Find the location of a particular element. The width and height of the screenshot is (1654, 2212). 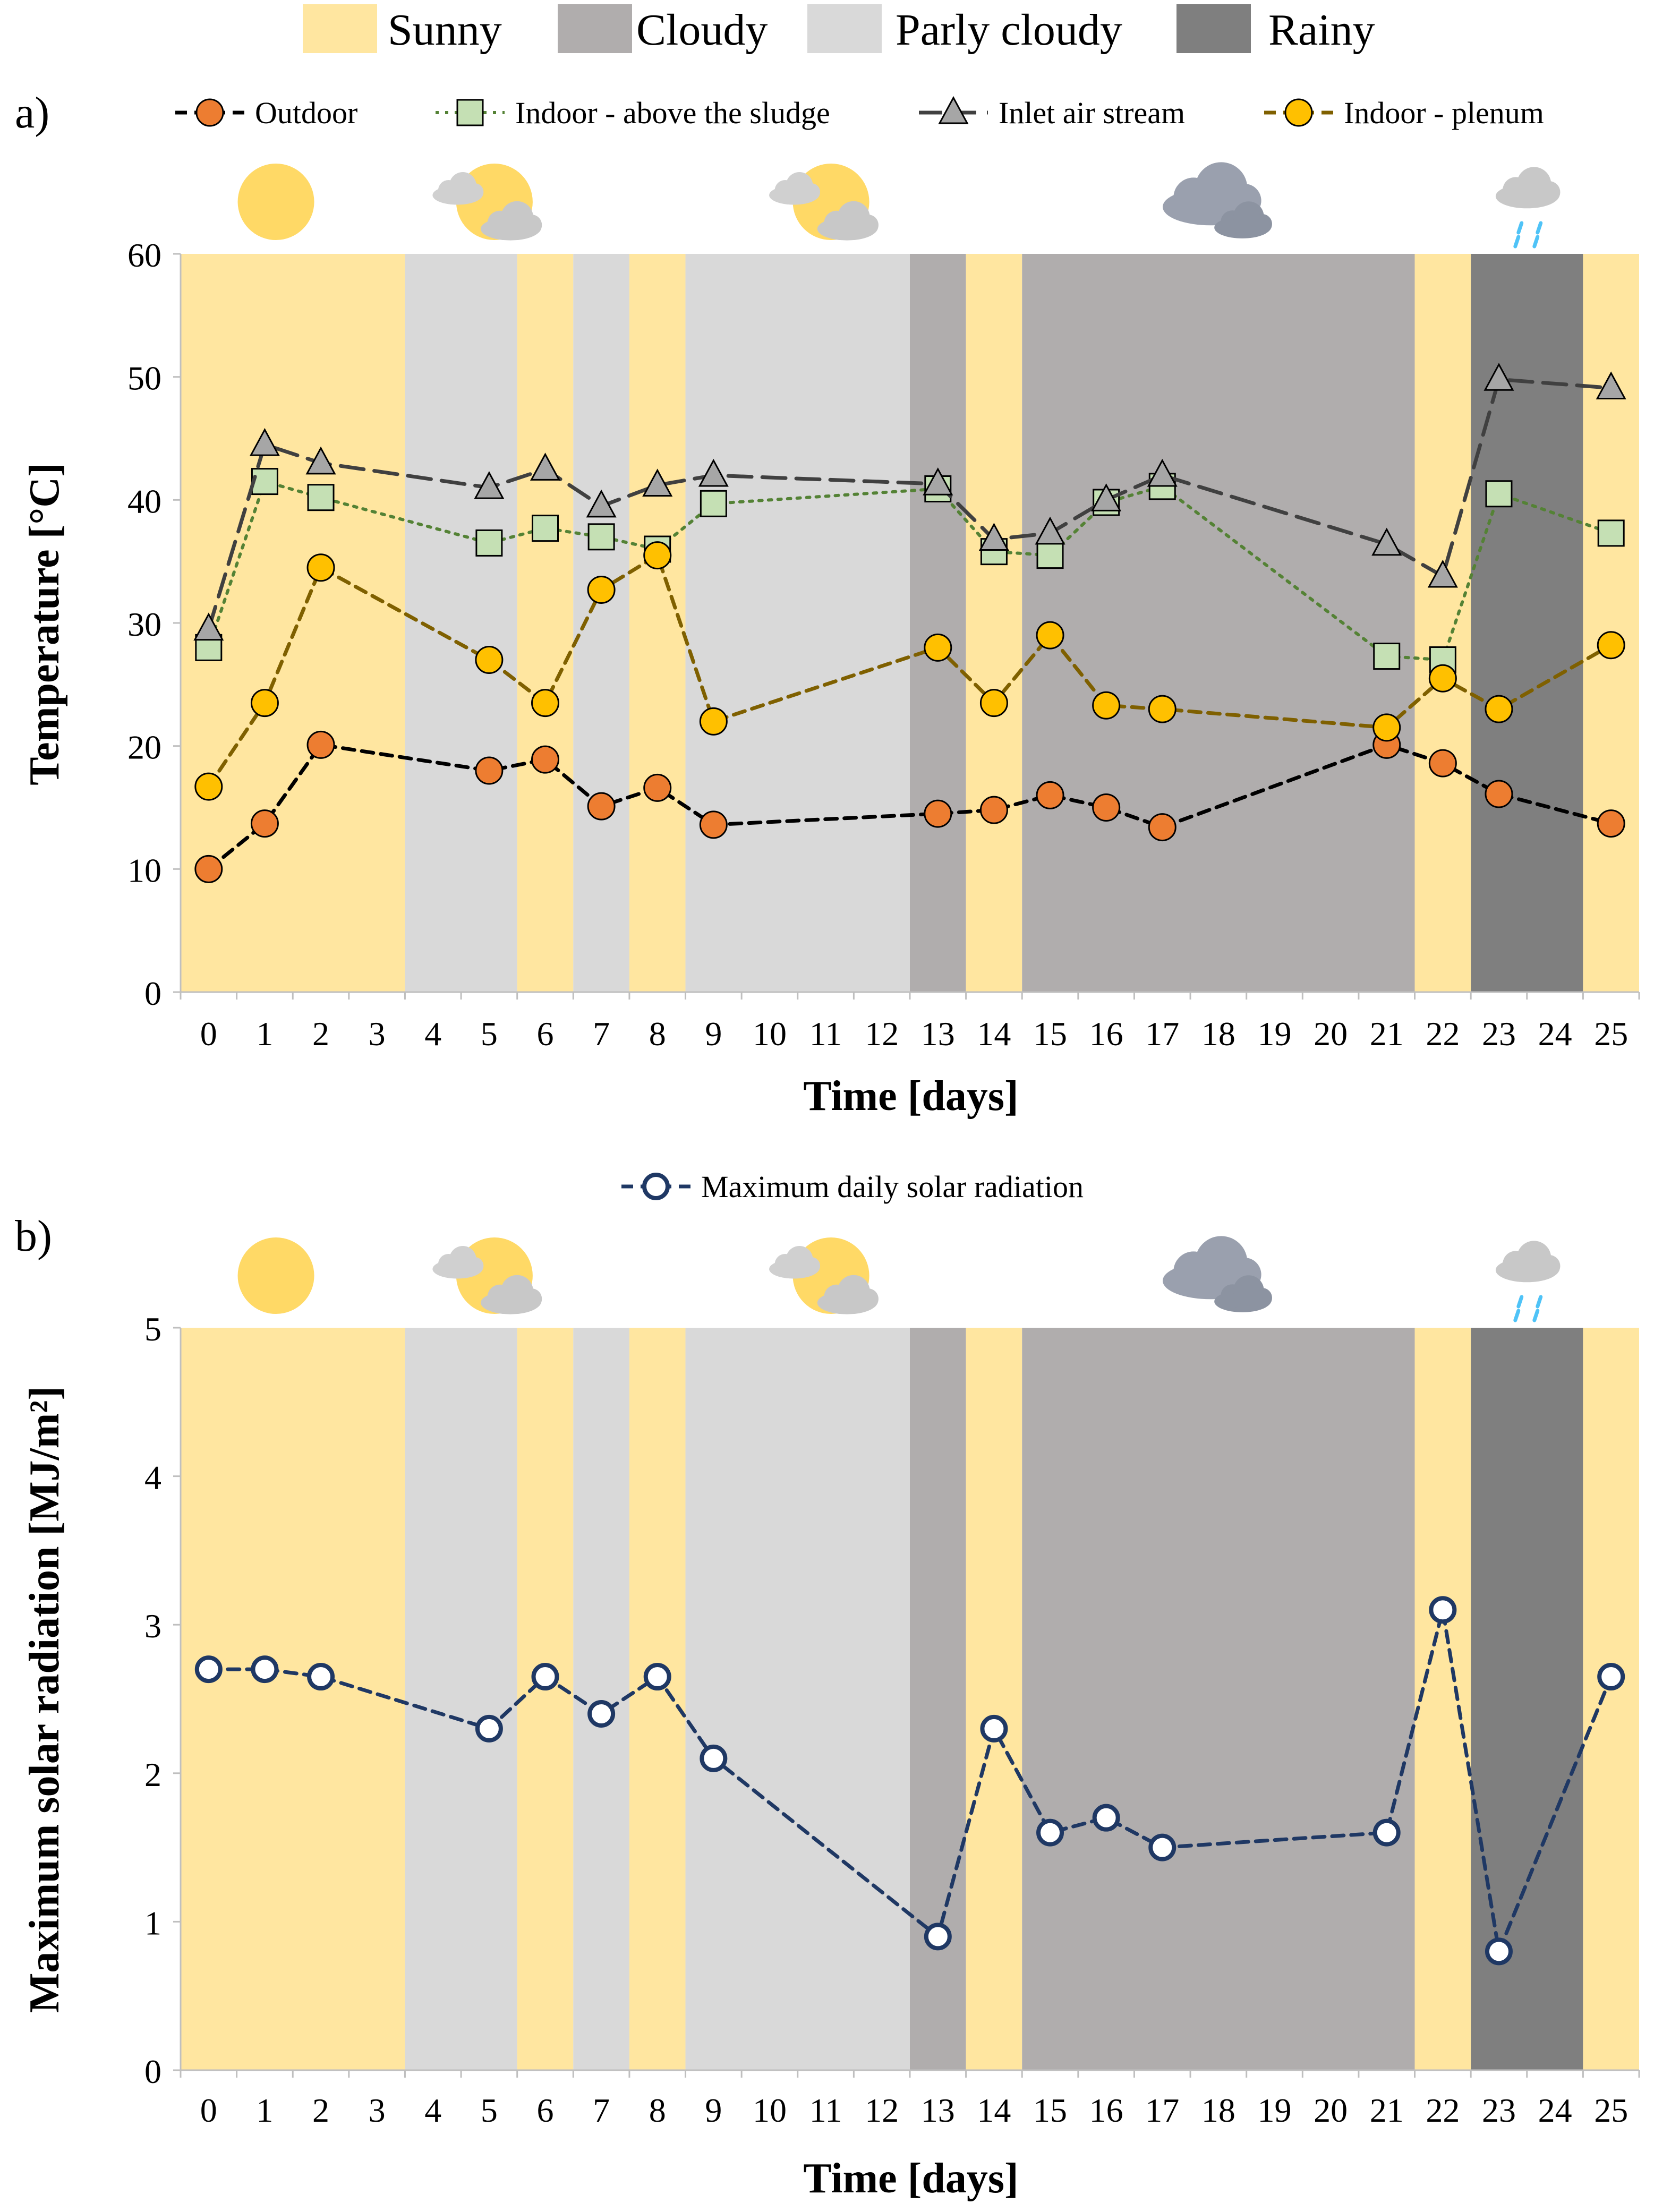

panel-b-y-axis-title: Maximum solar radiation [MJ/m²] is located at coordinates (44, 1700).